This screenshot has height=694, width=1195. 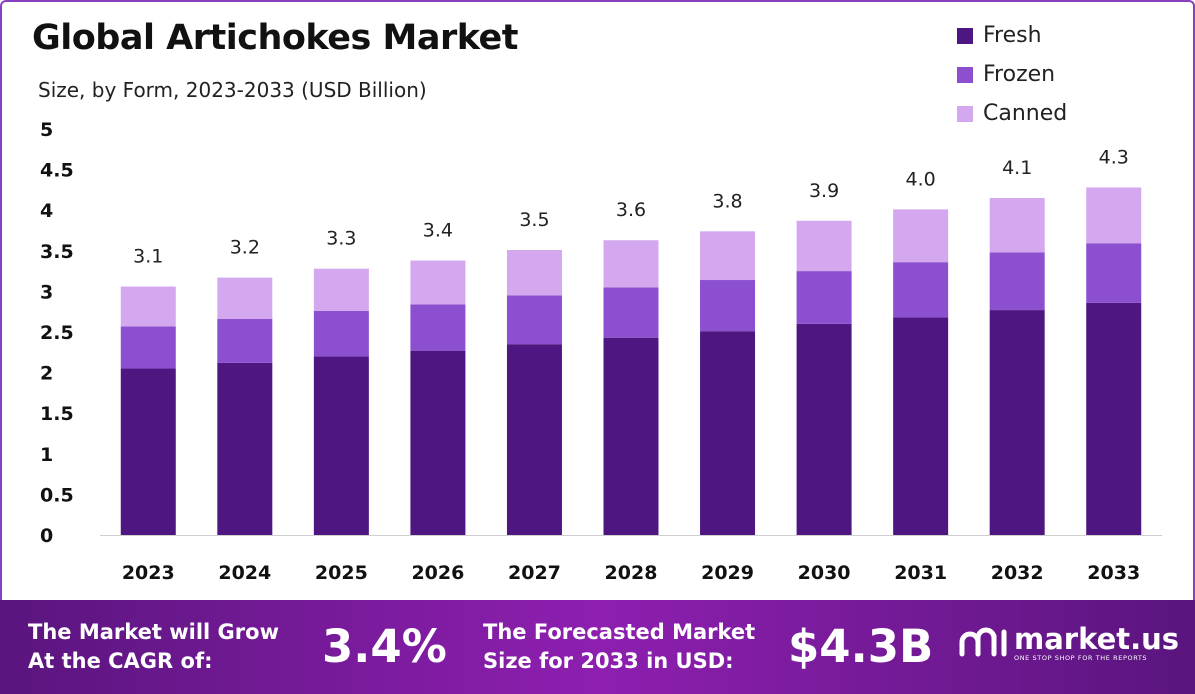 What do you see at coordinates (153, 632) in the screenshot?
I see `cagr-label-line1: The Market will Grow` at bounding box center [153, 632].